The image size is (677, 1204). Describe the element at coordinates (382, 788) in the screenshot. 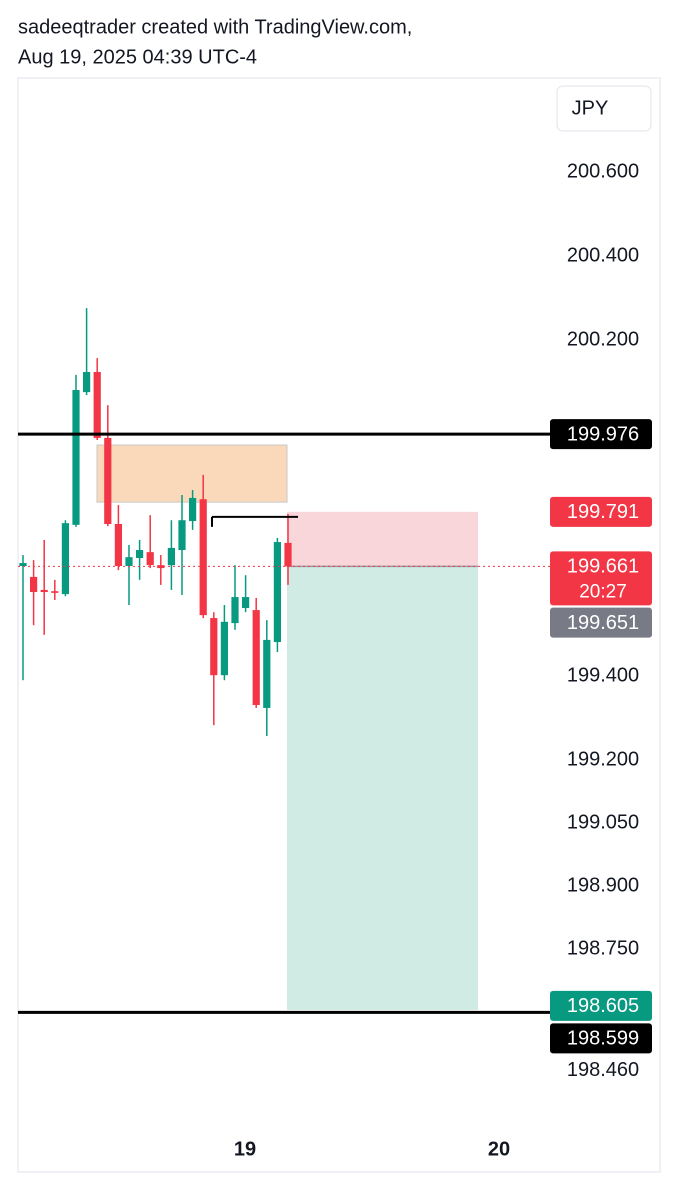

I see `target-zone` at that location.